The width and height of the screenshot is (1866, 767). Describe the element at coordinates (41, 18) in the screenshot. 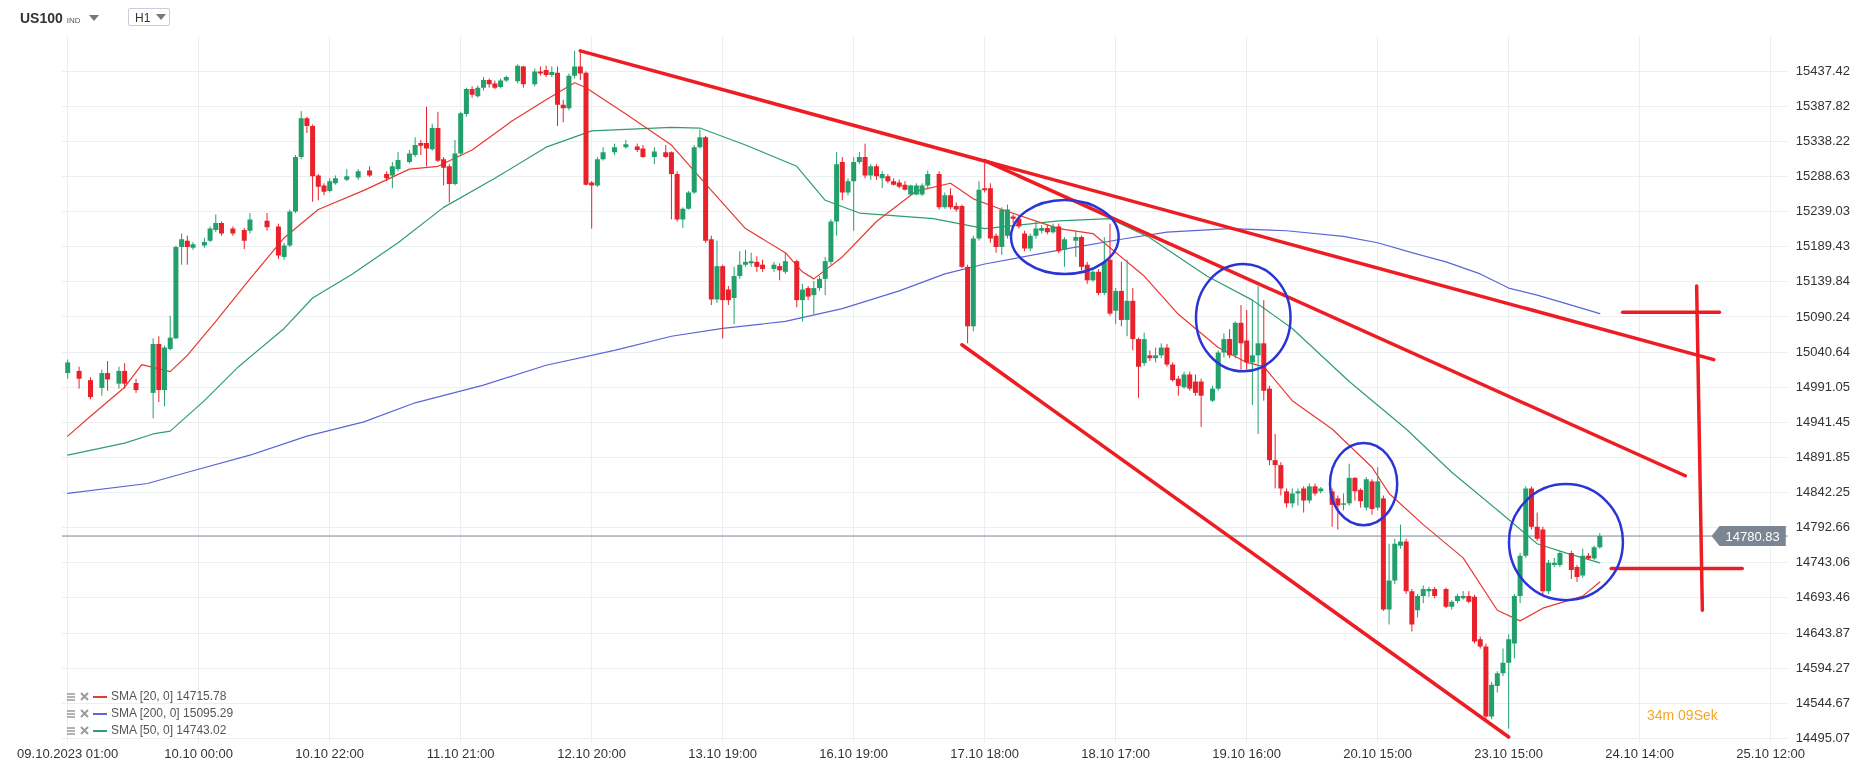

I see `chart-title: US100` at that location.